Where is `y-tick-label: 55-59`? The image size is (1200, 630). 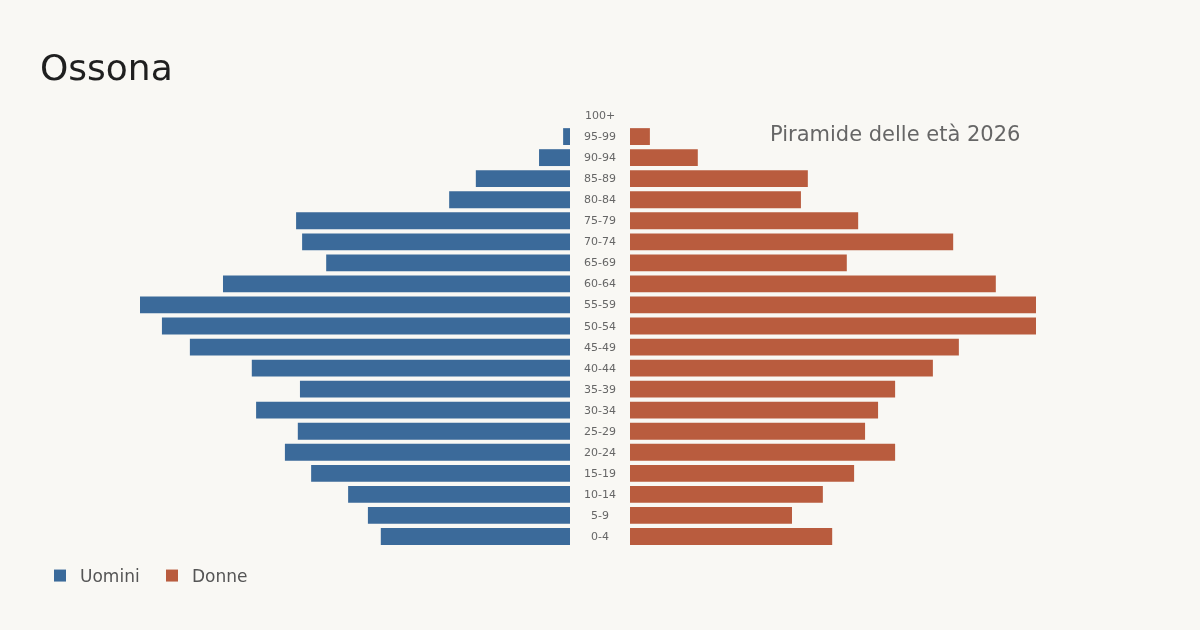
y-tick-label: 55-59 is located at coordinates (600, 304).